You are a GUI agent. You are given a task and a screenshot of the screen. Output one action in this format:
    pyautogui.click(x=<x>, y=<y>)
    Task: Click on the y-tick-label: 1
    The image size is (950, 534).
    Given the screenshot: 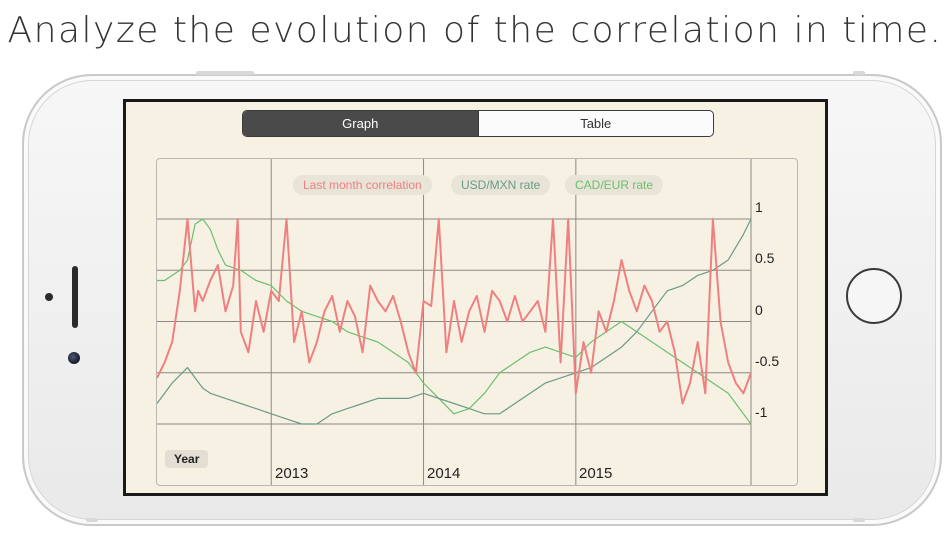 What is the action you would take?
    pyautogui.click(x=759, y=207)
    